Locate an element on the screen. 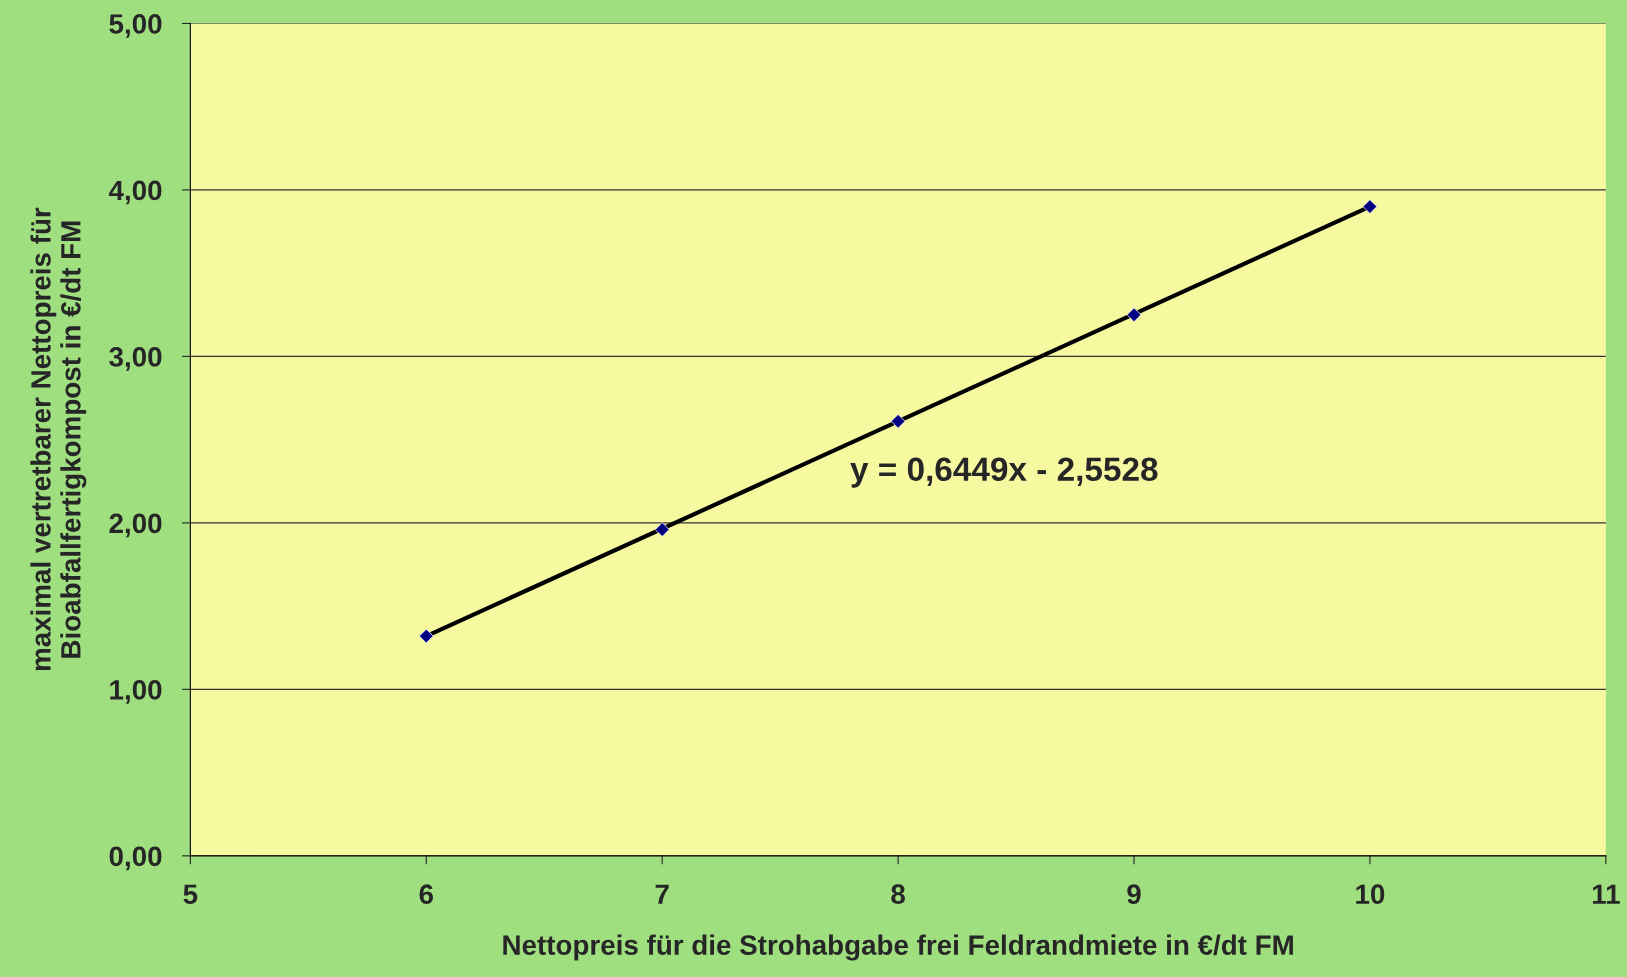  x-tick-label: 10 is located at coordinates (1370, 894).